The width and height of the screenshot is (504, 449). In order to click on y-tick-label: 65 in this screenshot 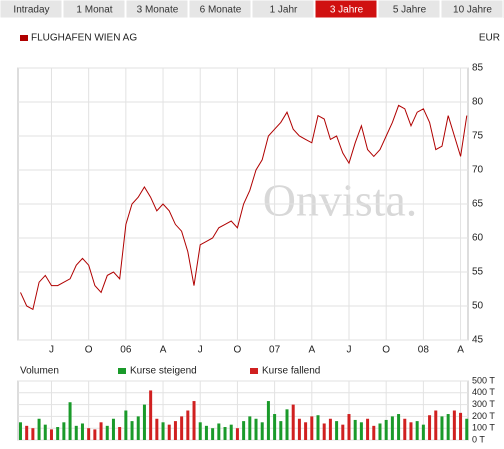, I will do `click(478, 204)`.